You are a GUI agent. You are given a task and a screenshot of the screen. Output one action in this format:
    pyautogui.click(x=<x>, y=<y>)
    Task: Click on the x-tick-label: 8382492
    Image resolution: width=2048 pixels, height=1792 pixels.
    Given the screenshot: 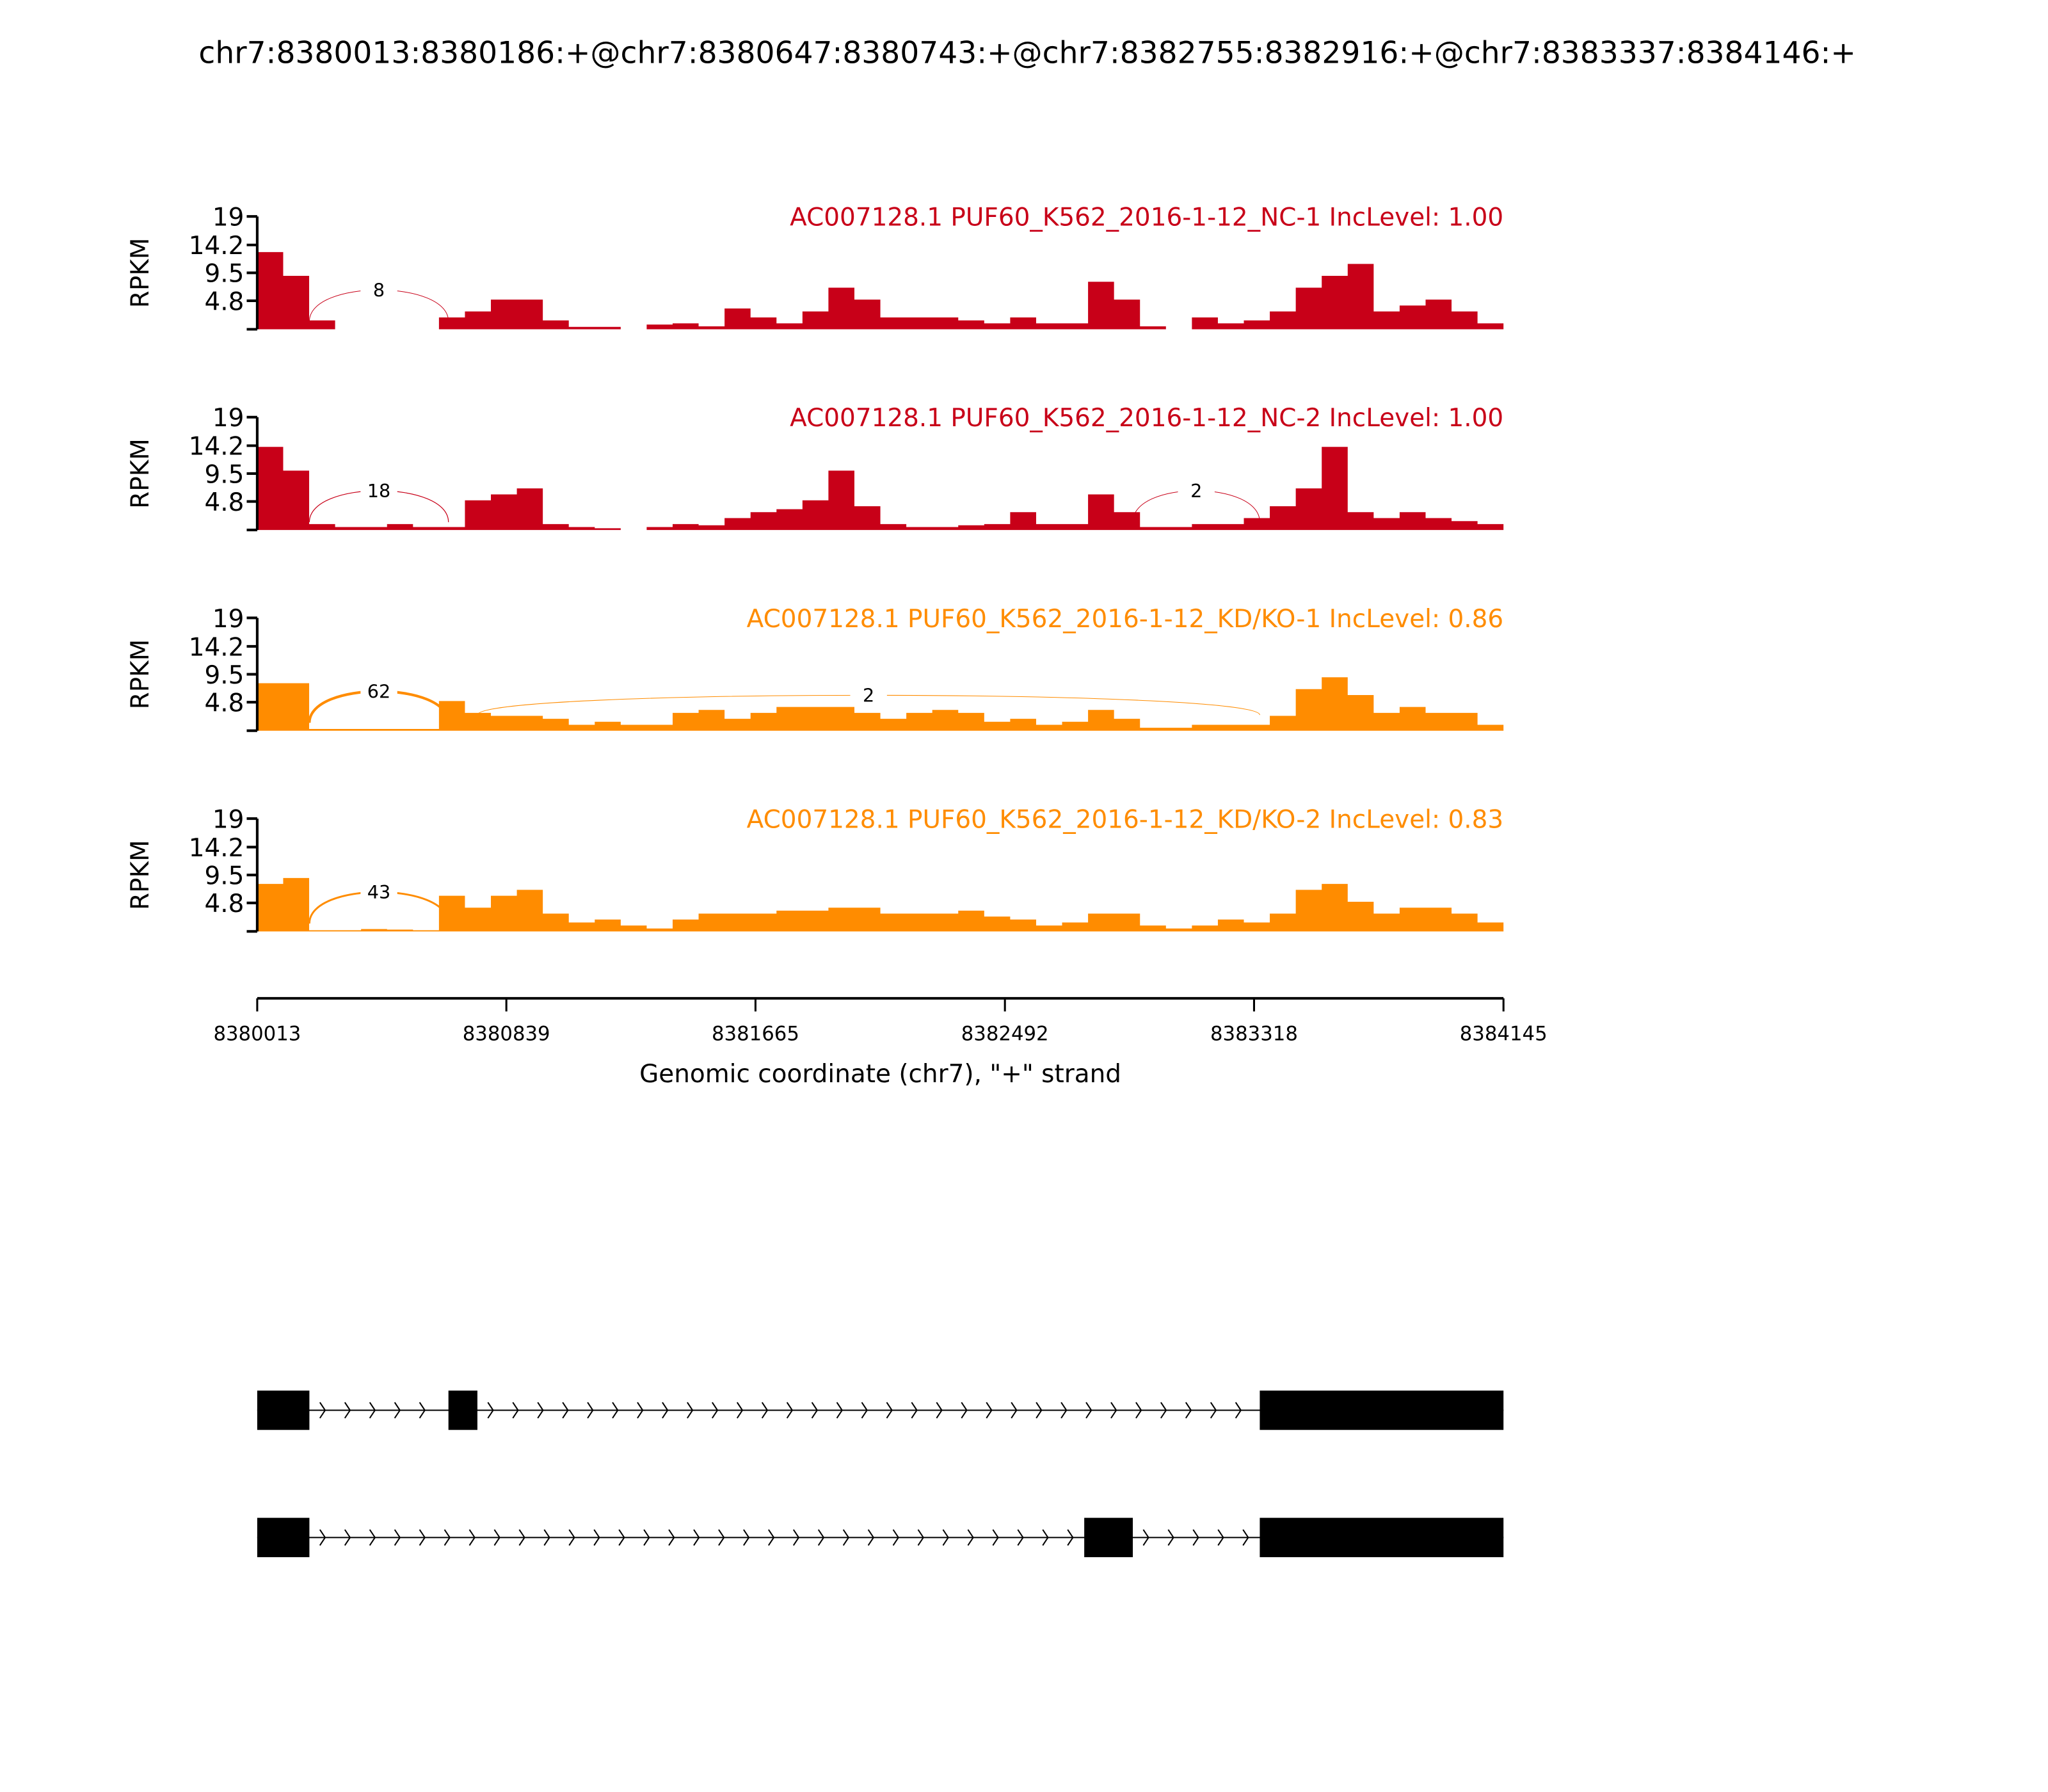 What is the action you would take?
    pyautogui.click(x=1005, y=1033)
    